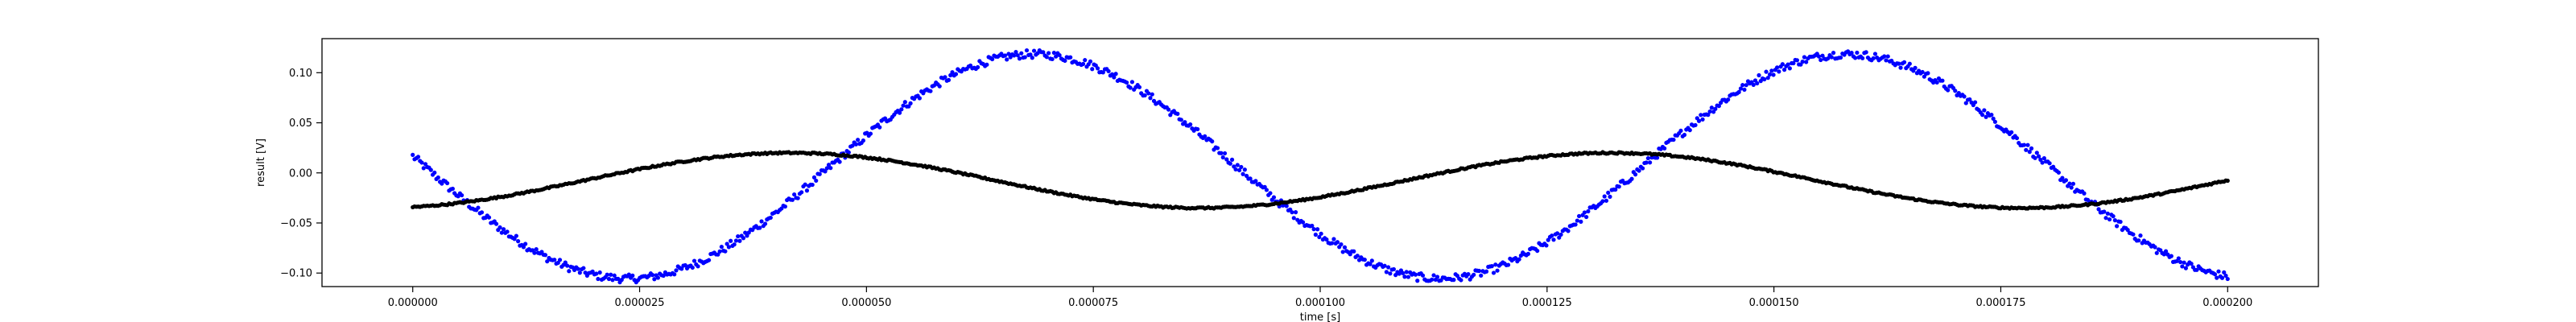 Image resolution: width=2576 pixels, height=322 pixels. What do you see at coordinates (1093, 303) in the screenshot?
I see `x-tick-label: 0.000075` at bounding box center [1093, 303].